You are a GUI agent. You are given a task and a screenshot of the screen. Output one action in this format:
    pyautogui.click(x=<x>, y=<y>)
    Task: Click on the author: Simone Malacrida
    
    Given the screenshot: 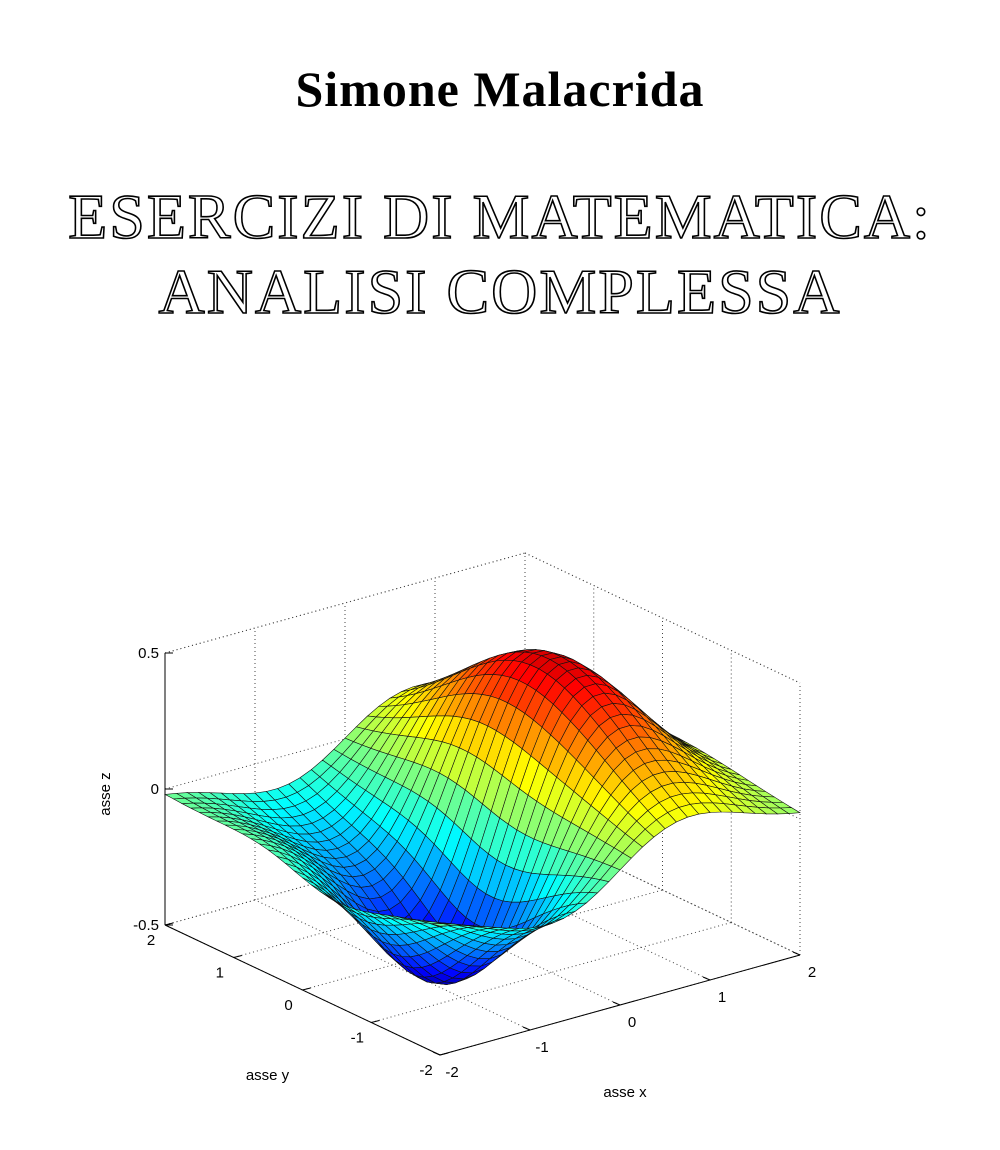 What is the action you would take?
    pyautogui.click(x=500, y=89)
    